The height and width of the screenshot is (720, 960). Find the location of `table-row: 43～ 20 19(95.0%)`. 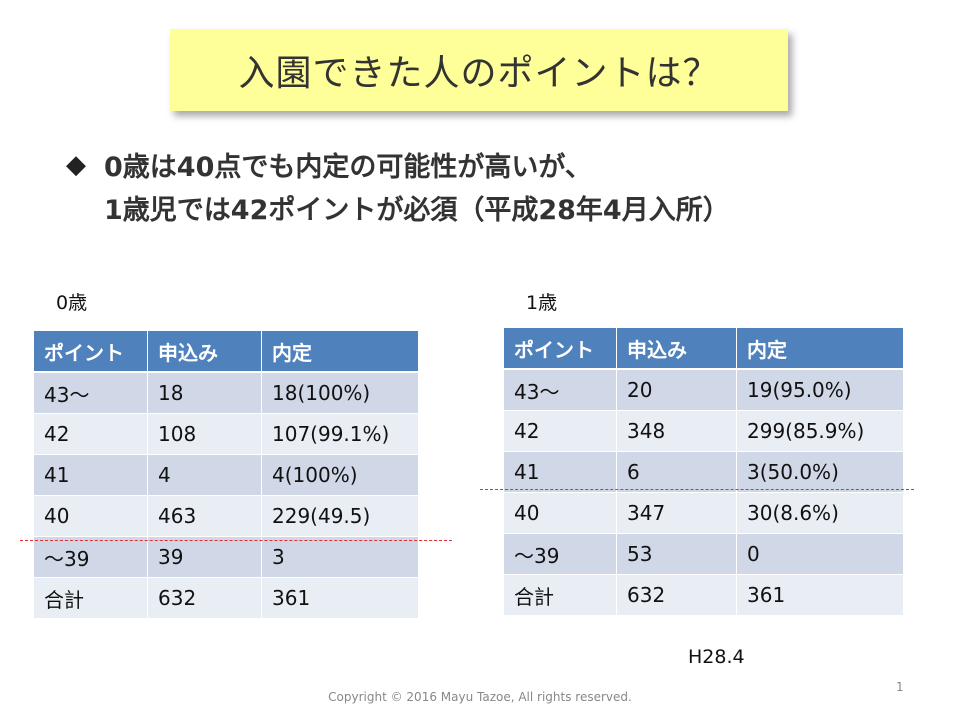

table-row: 43～ 20 19(95.0%) is located at coordinates (704, 390).